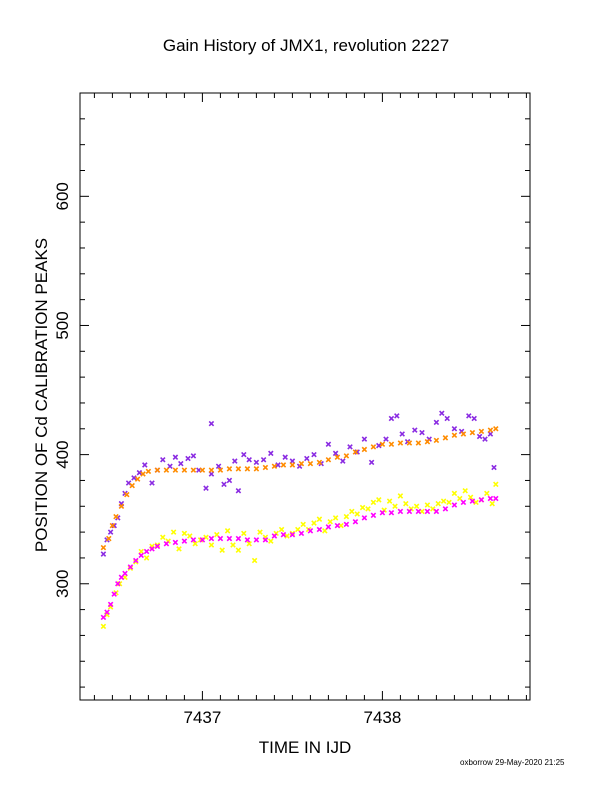 The width and height of the screenshot is (612, 792). What do you see at coordinates (62, 454) in the screenshot?
I see `y-tick-label: 400` at bounding box center [62, 454].